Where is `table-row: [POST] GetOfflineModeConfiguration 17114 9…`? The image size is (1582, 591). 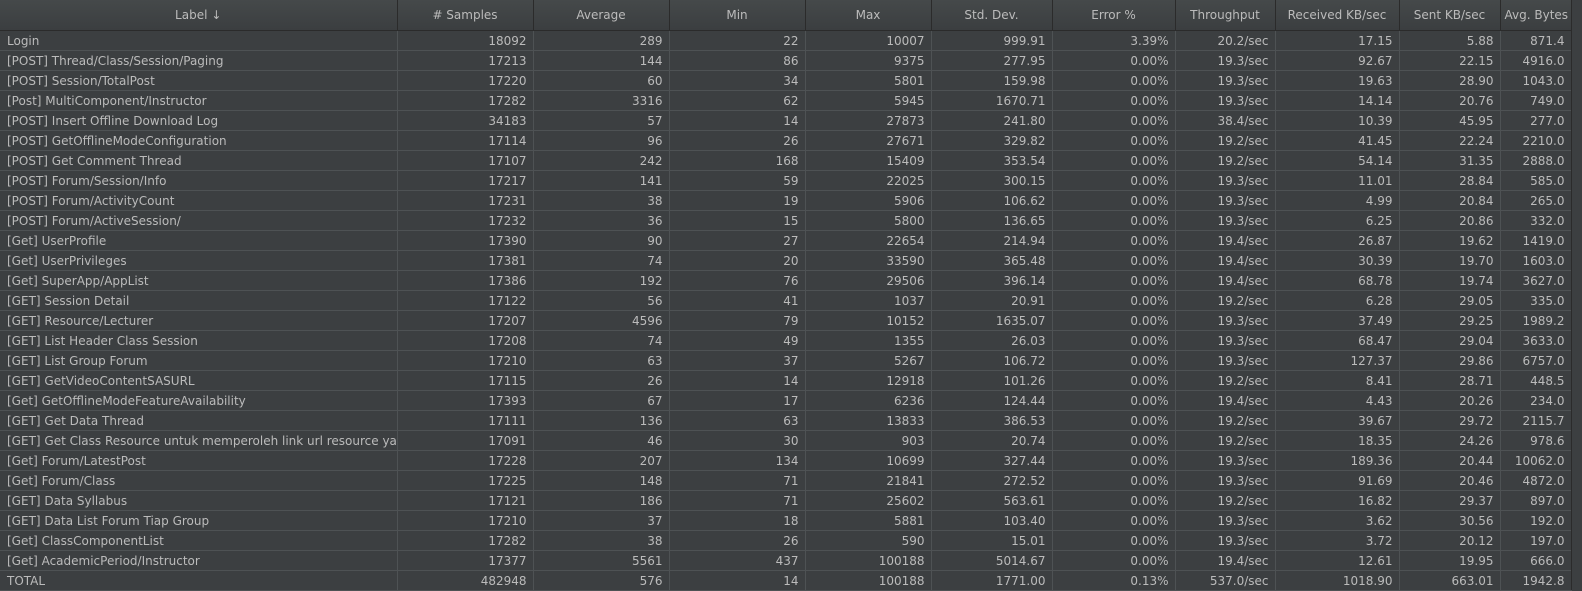 table-row: [POST] GetOfflineModeConfiguration 17114 9… is located at coordinates (786, 140).